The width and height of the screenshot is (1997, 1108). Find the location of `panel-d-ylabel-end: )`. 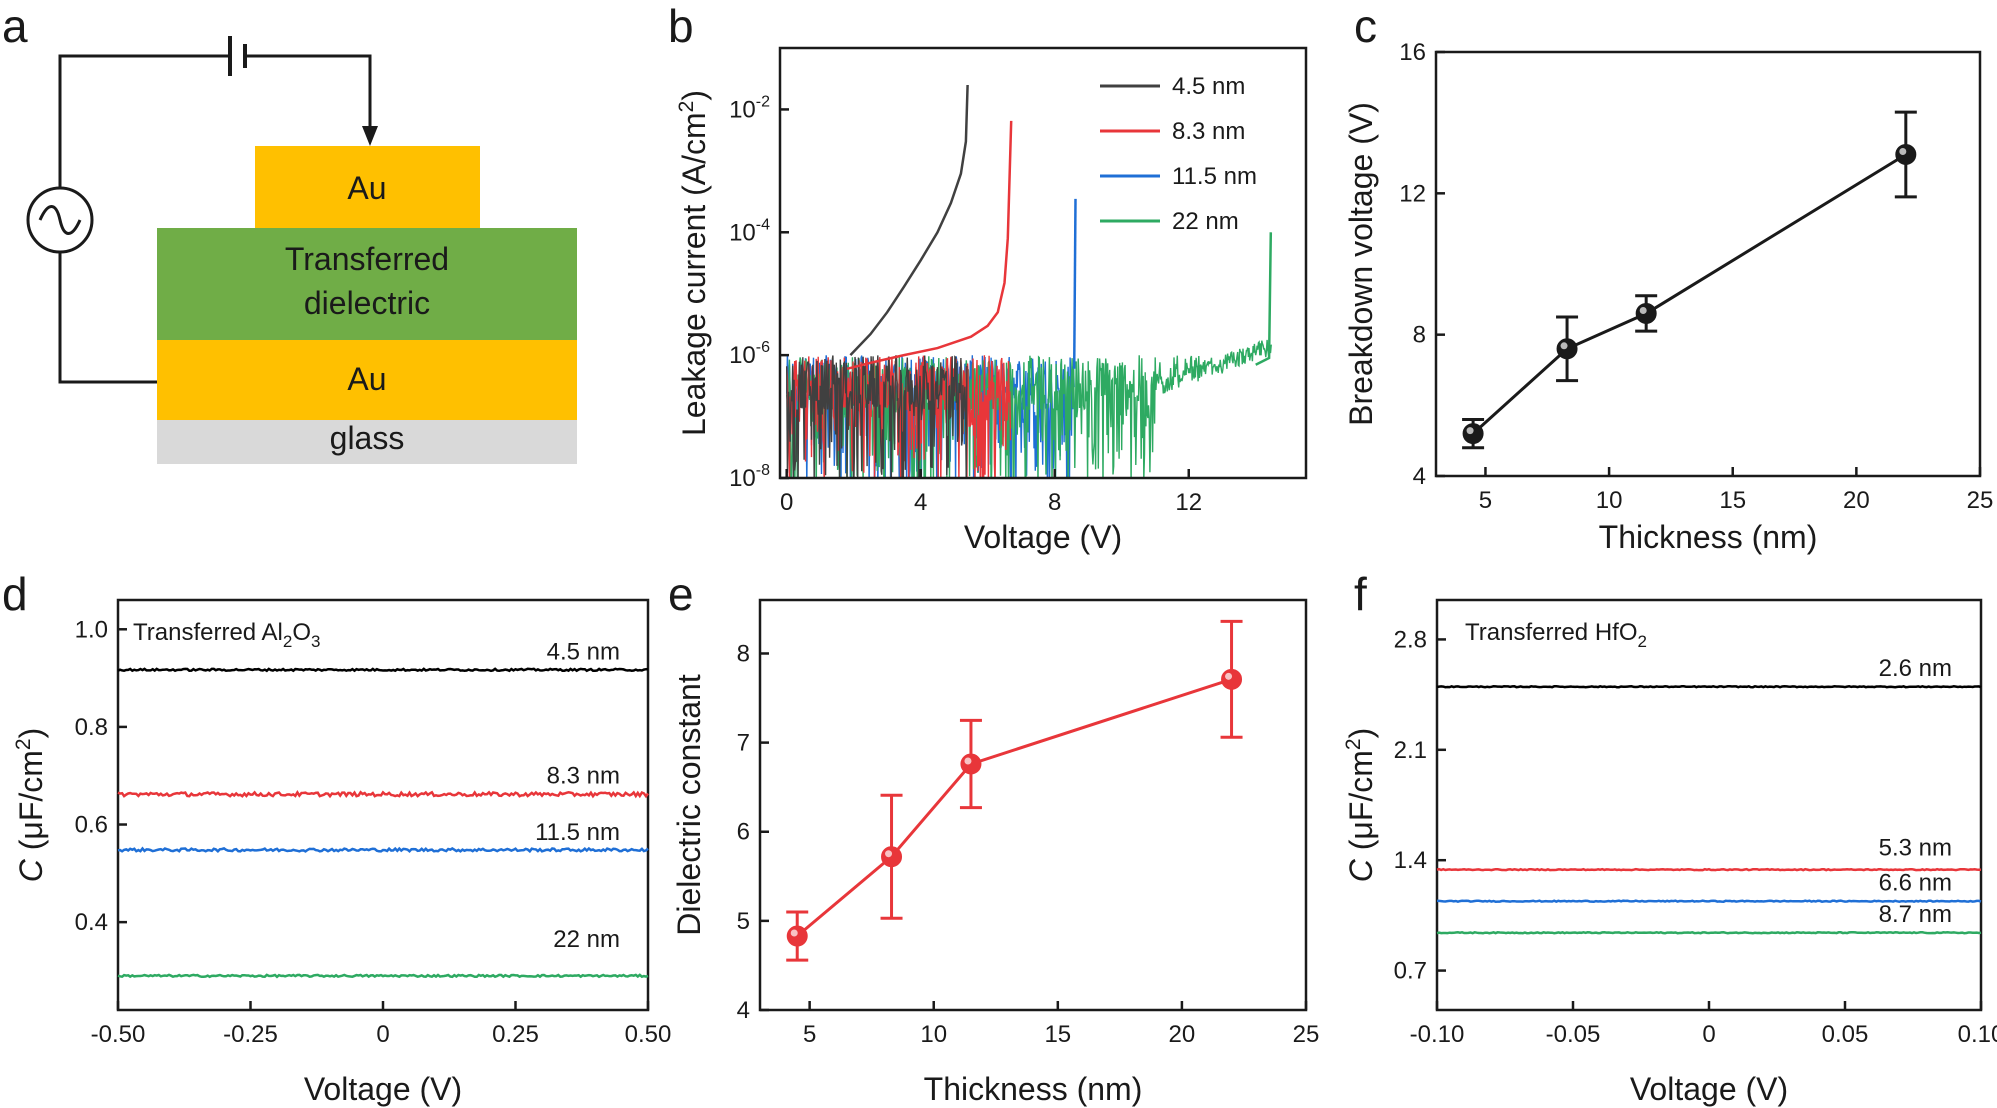

panel-d-ylabel-end: ) is located at coordinates (31, 733).